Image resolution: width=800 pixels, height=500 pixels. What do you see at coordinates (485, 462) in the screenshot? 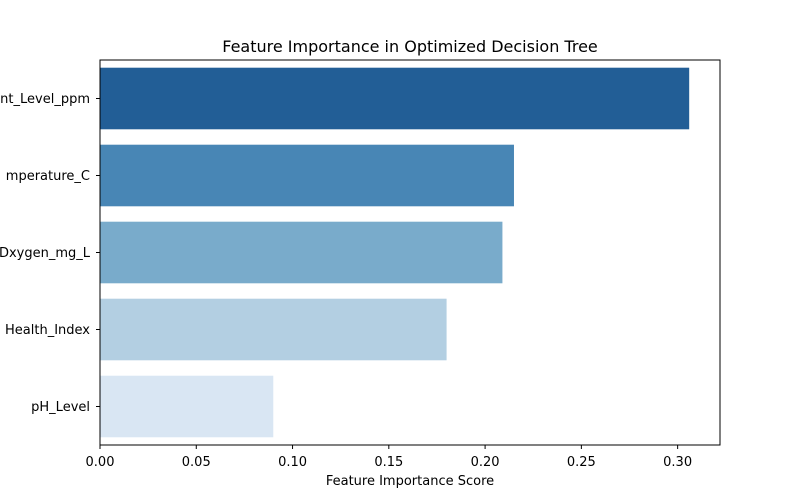
I see `x-tick-label: 0.20` at bounding box center [485, 462].